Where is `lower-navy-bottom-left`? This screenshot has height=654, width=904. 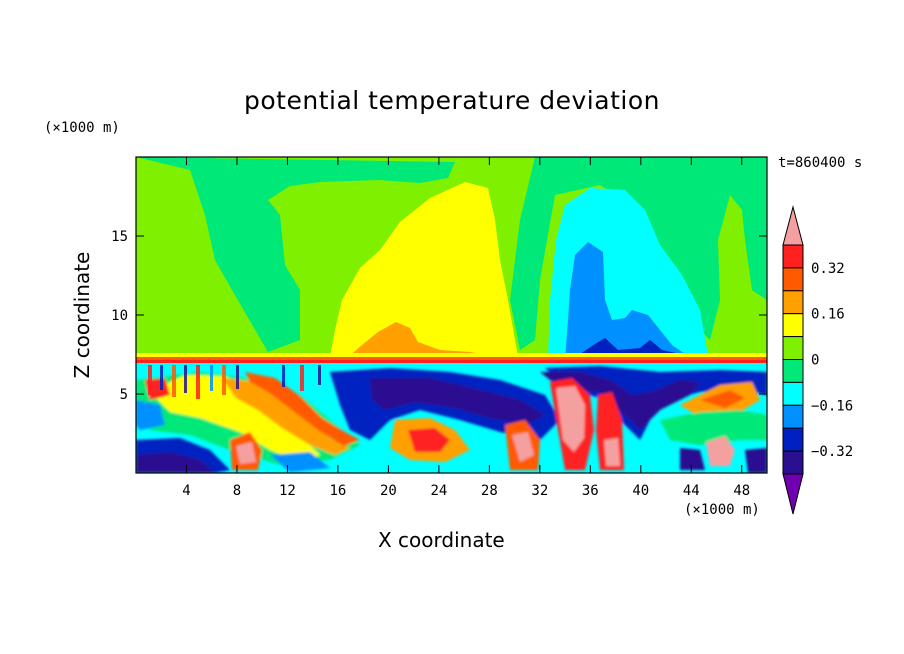
lower-navy-bottom-left is located at coordinates (183, 455).